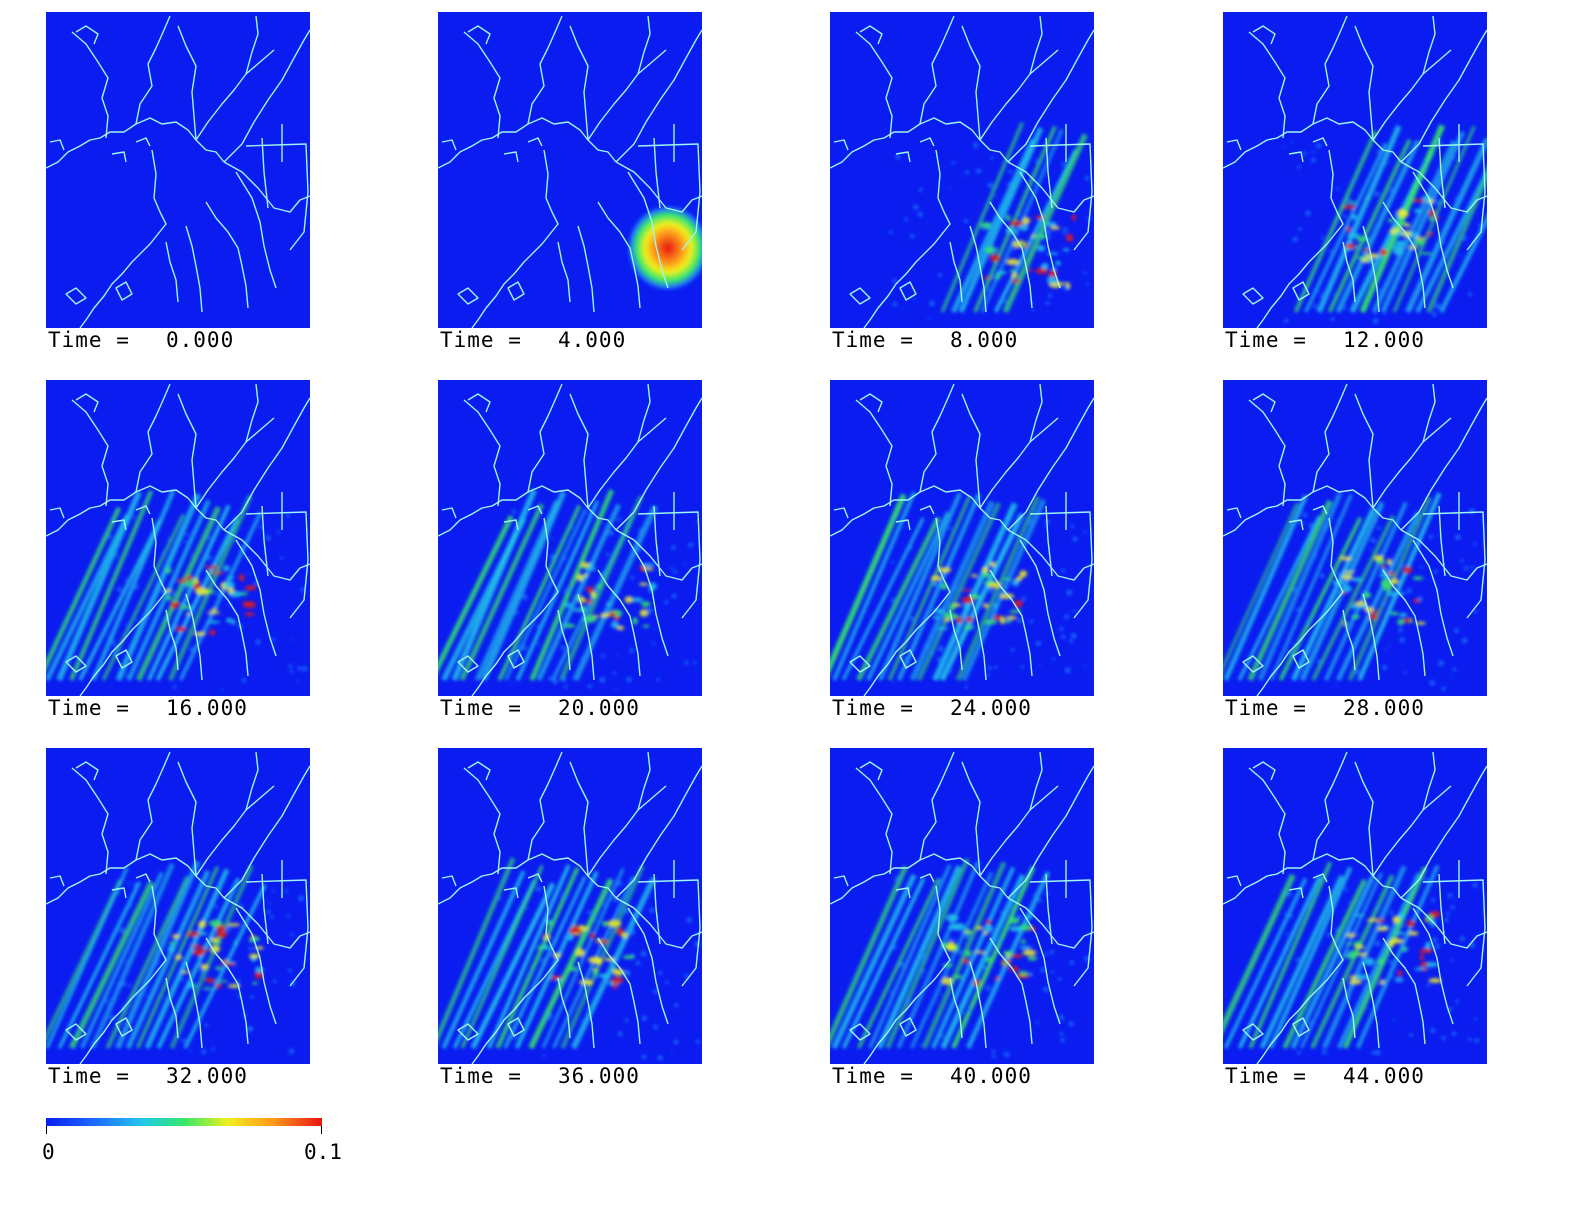 The width and height of the screenshot is (1593, 1212). I want to click on snapshot-panel: Time = 8.000, so click(962, 182).